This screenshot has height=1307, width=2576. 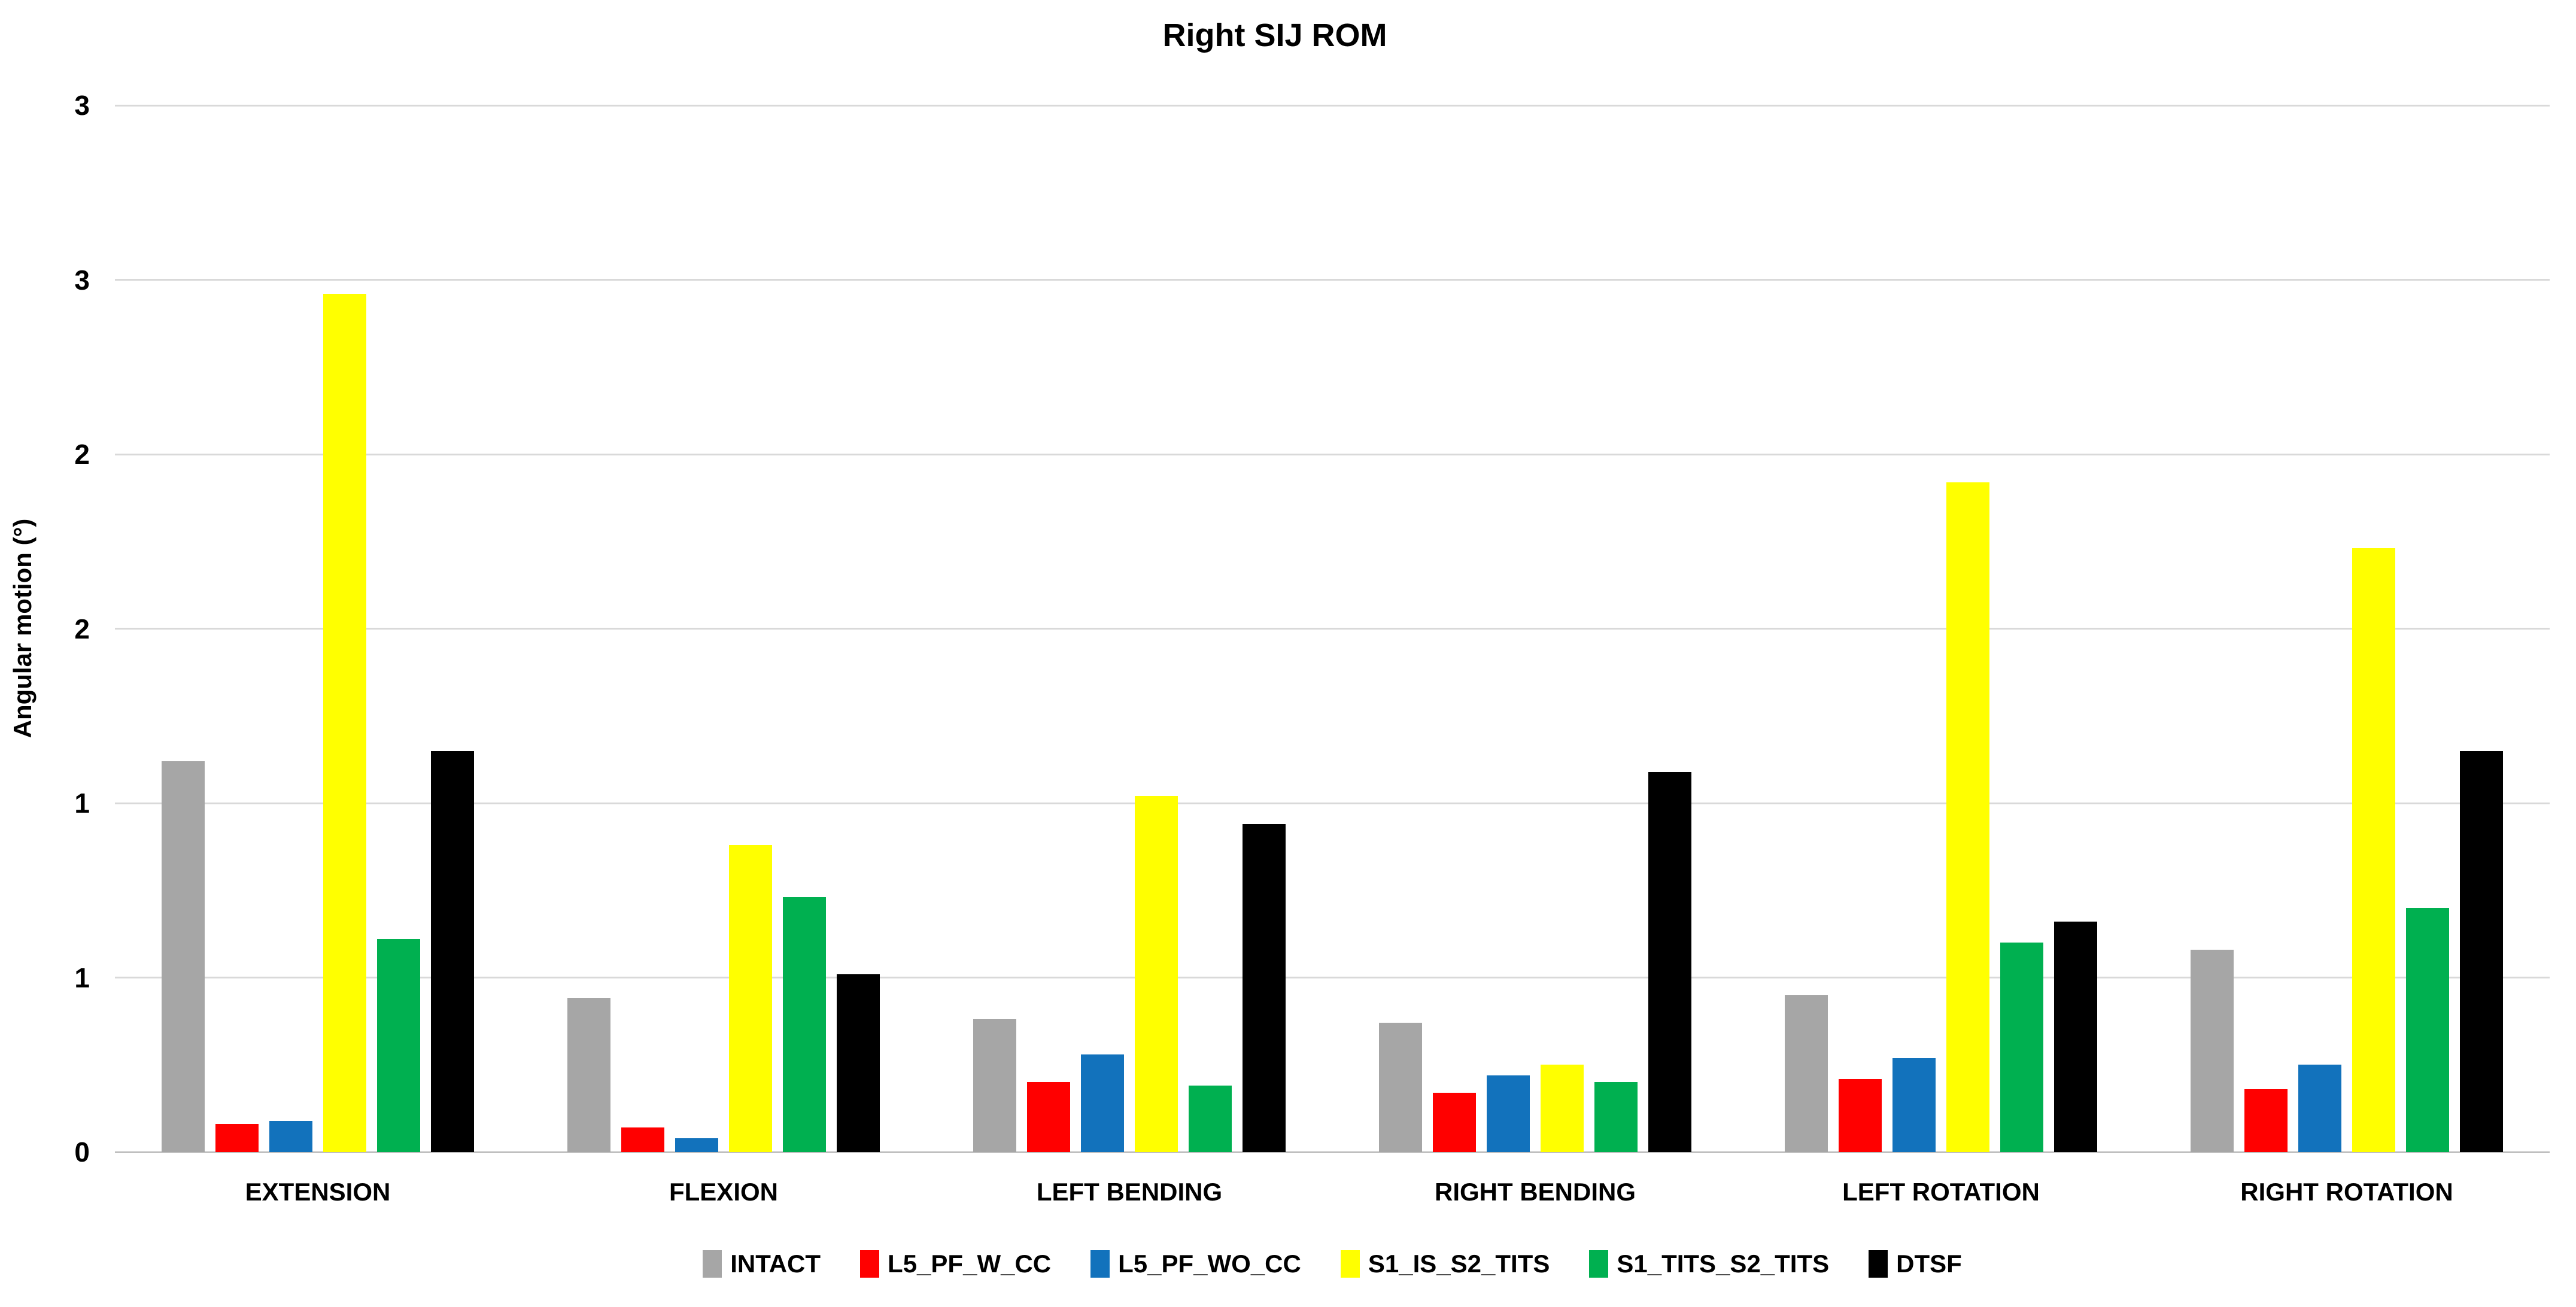 What do you see at coordinates (1400, 1087) in the screenshot?
I see `bar-intact-right-bending` at bounding box center [1400, 1087].